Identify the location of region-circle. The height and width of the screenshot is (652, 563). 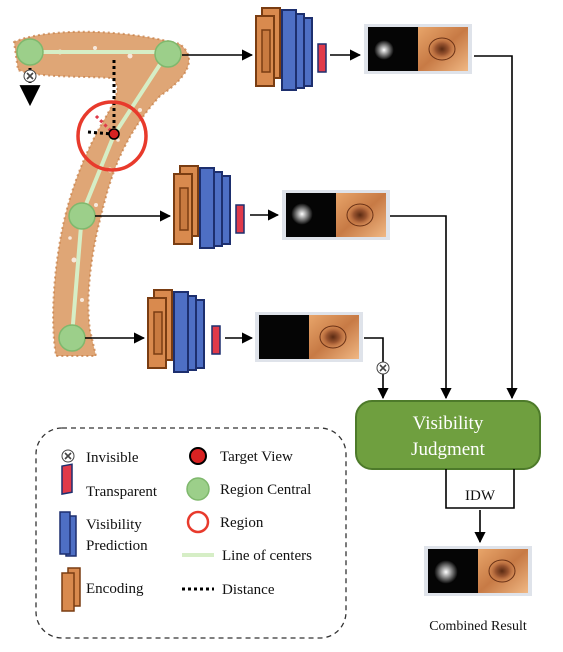
(112, 136).